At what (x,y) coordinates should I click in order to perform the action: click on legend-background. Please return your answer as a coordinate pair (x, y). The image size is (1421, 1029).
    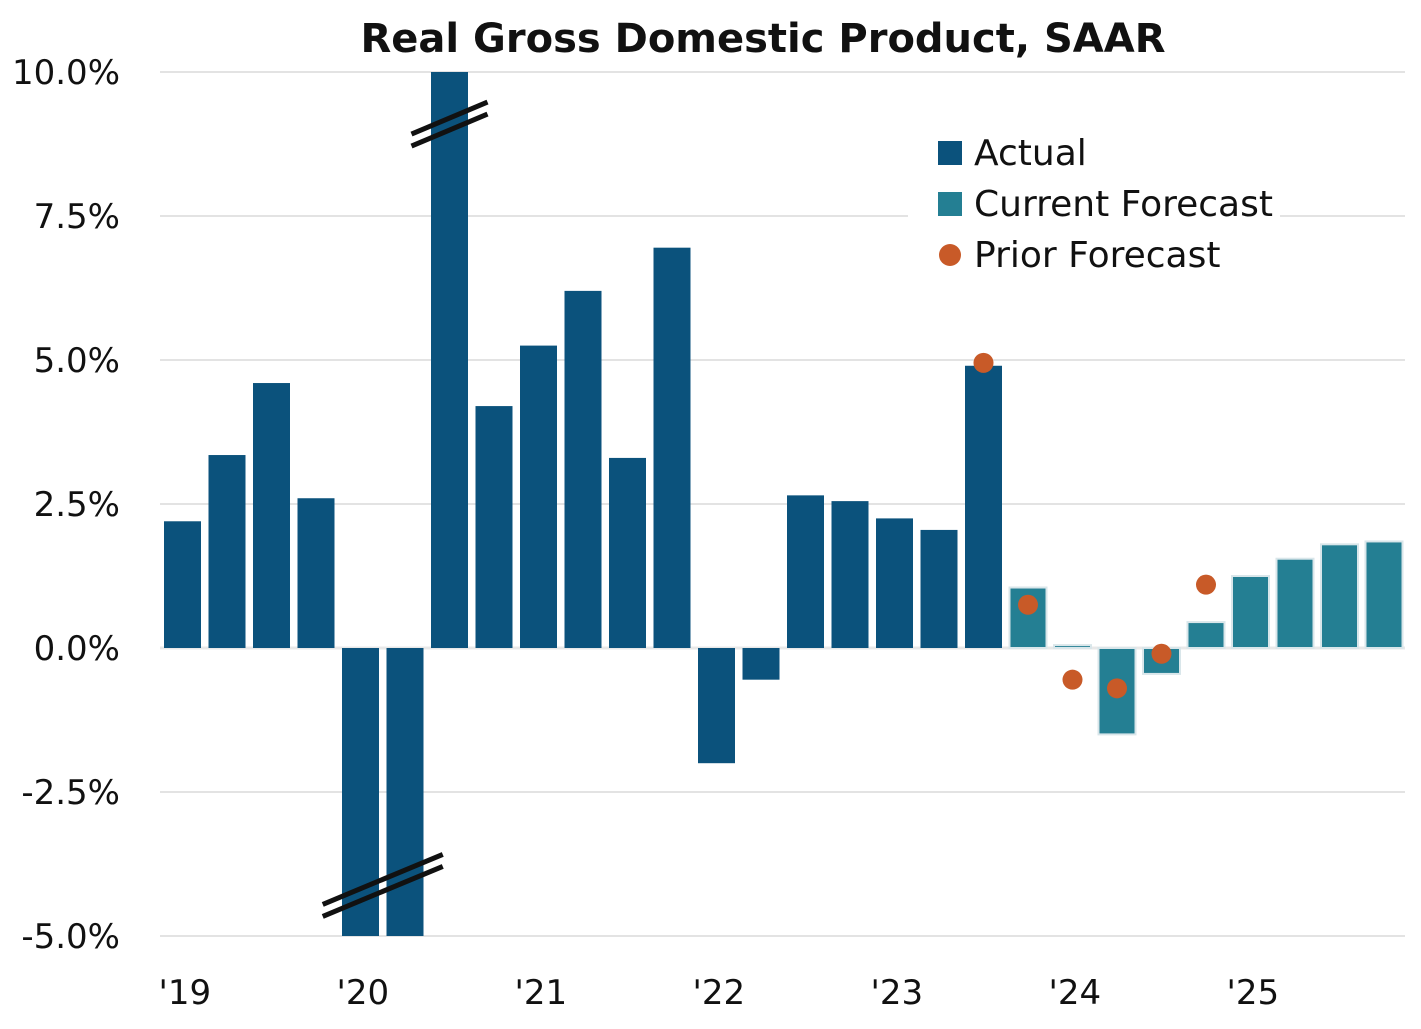
    Looking at the image, I should click on (1094, 200).